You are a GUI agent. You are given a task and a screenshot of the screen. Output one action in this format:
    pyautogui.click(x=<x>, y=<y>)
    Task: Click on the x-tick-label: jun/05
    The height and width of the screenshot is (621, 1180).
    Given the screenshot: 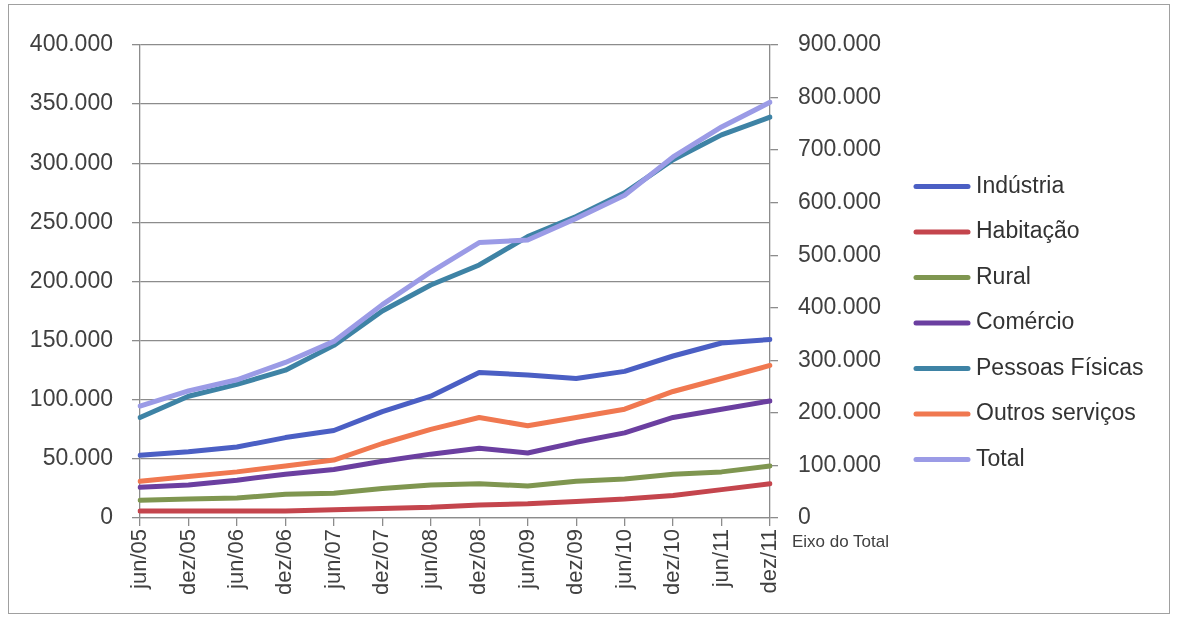 What is the action you would take?
    pyautogui.click(x=139, y=559)
    